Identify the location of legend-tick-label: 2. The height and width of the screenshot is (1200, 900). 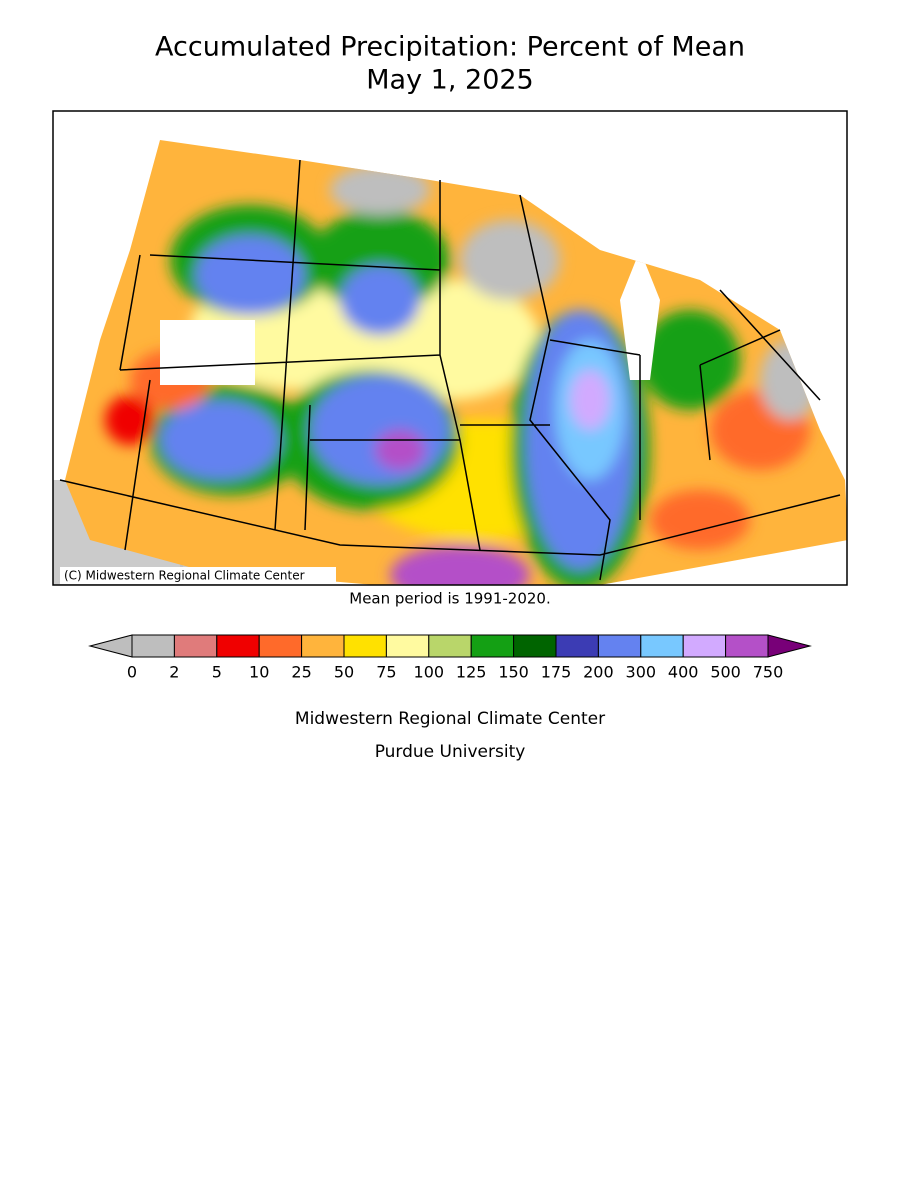
(174, 672).